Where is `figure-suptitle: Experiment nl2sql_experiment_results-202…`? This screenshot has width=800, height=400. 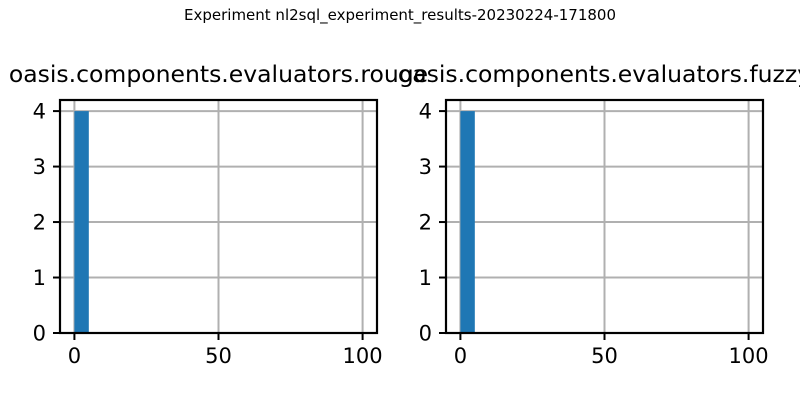
figure-suptitle: Experiment nl2sql_experiment_results-202… is located at coordinates (400, 15).